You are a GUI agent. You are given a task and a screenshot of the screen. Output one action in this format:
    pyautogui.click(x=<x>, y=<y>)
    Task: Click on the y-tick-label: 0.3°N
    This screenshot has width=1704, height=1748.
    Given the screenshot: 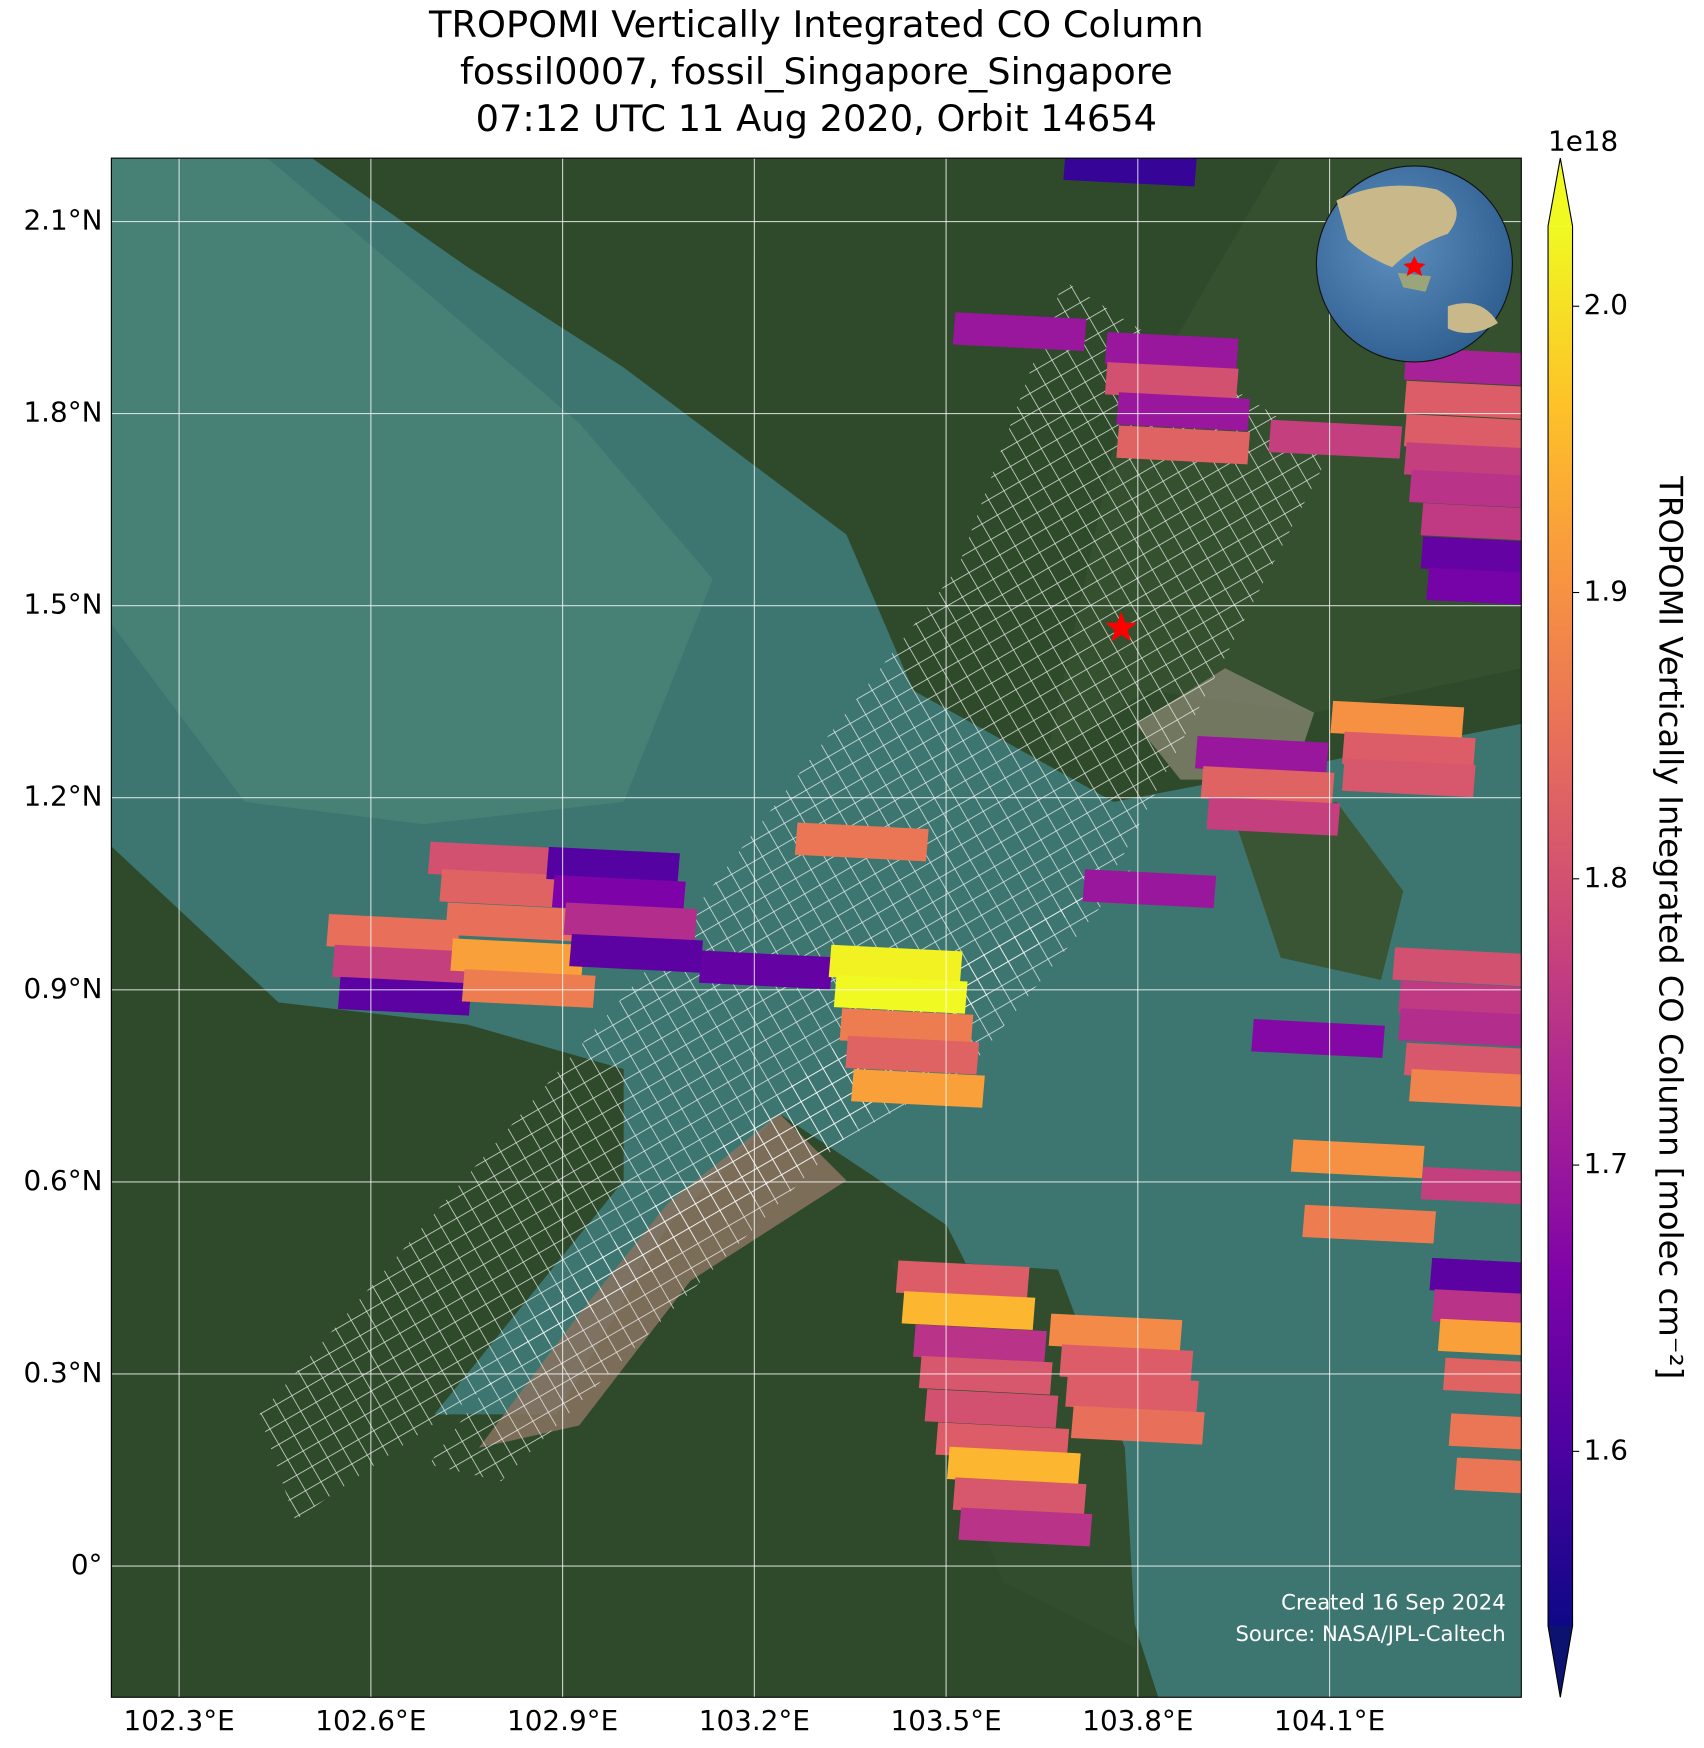 What is the action you would take?
    pyautogui.click(x=62, y=1372)
    